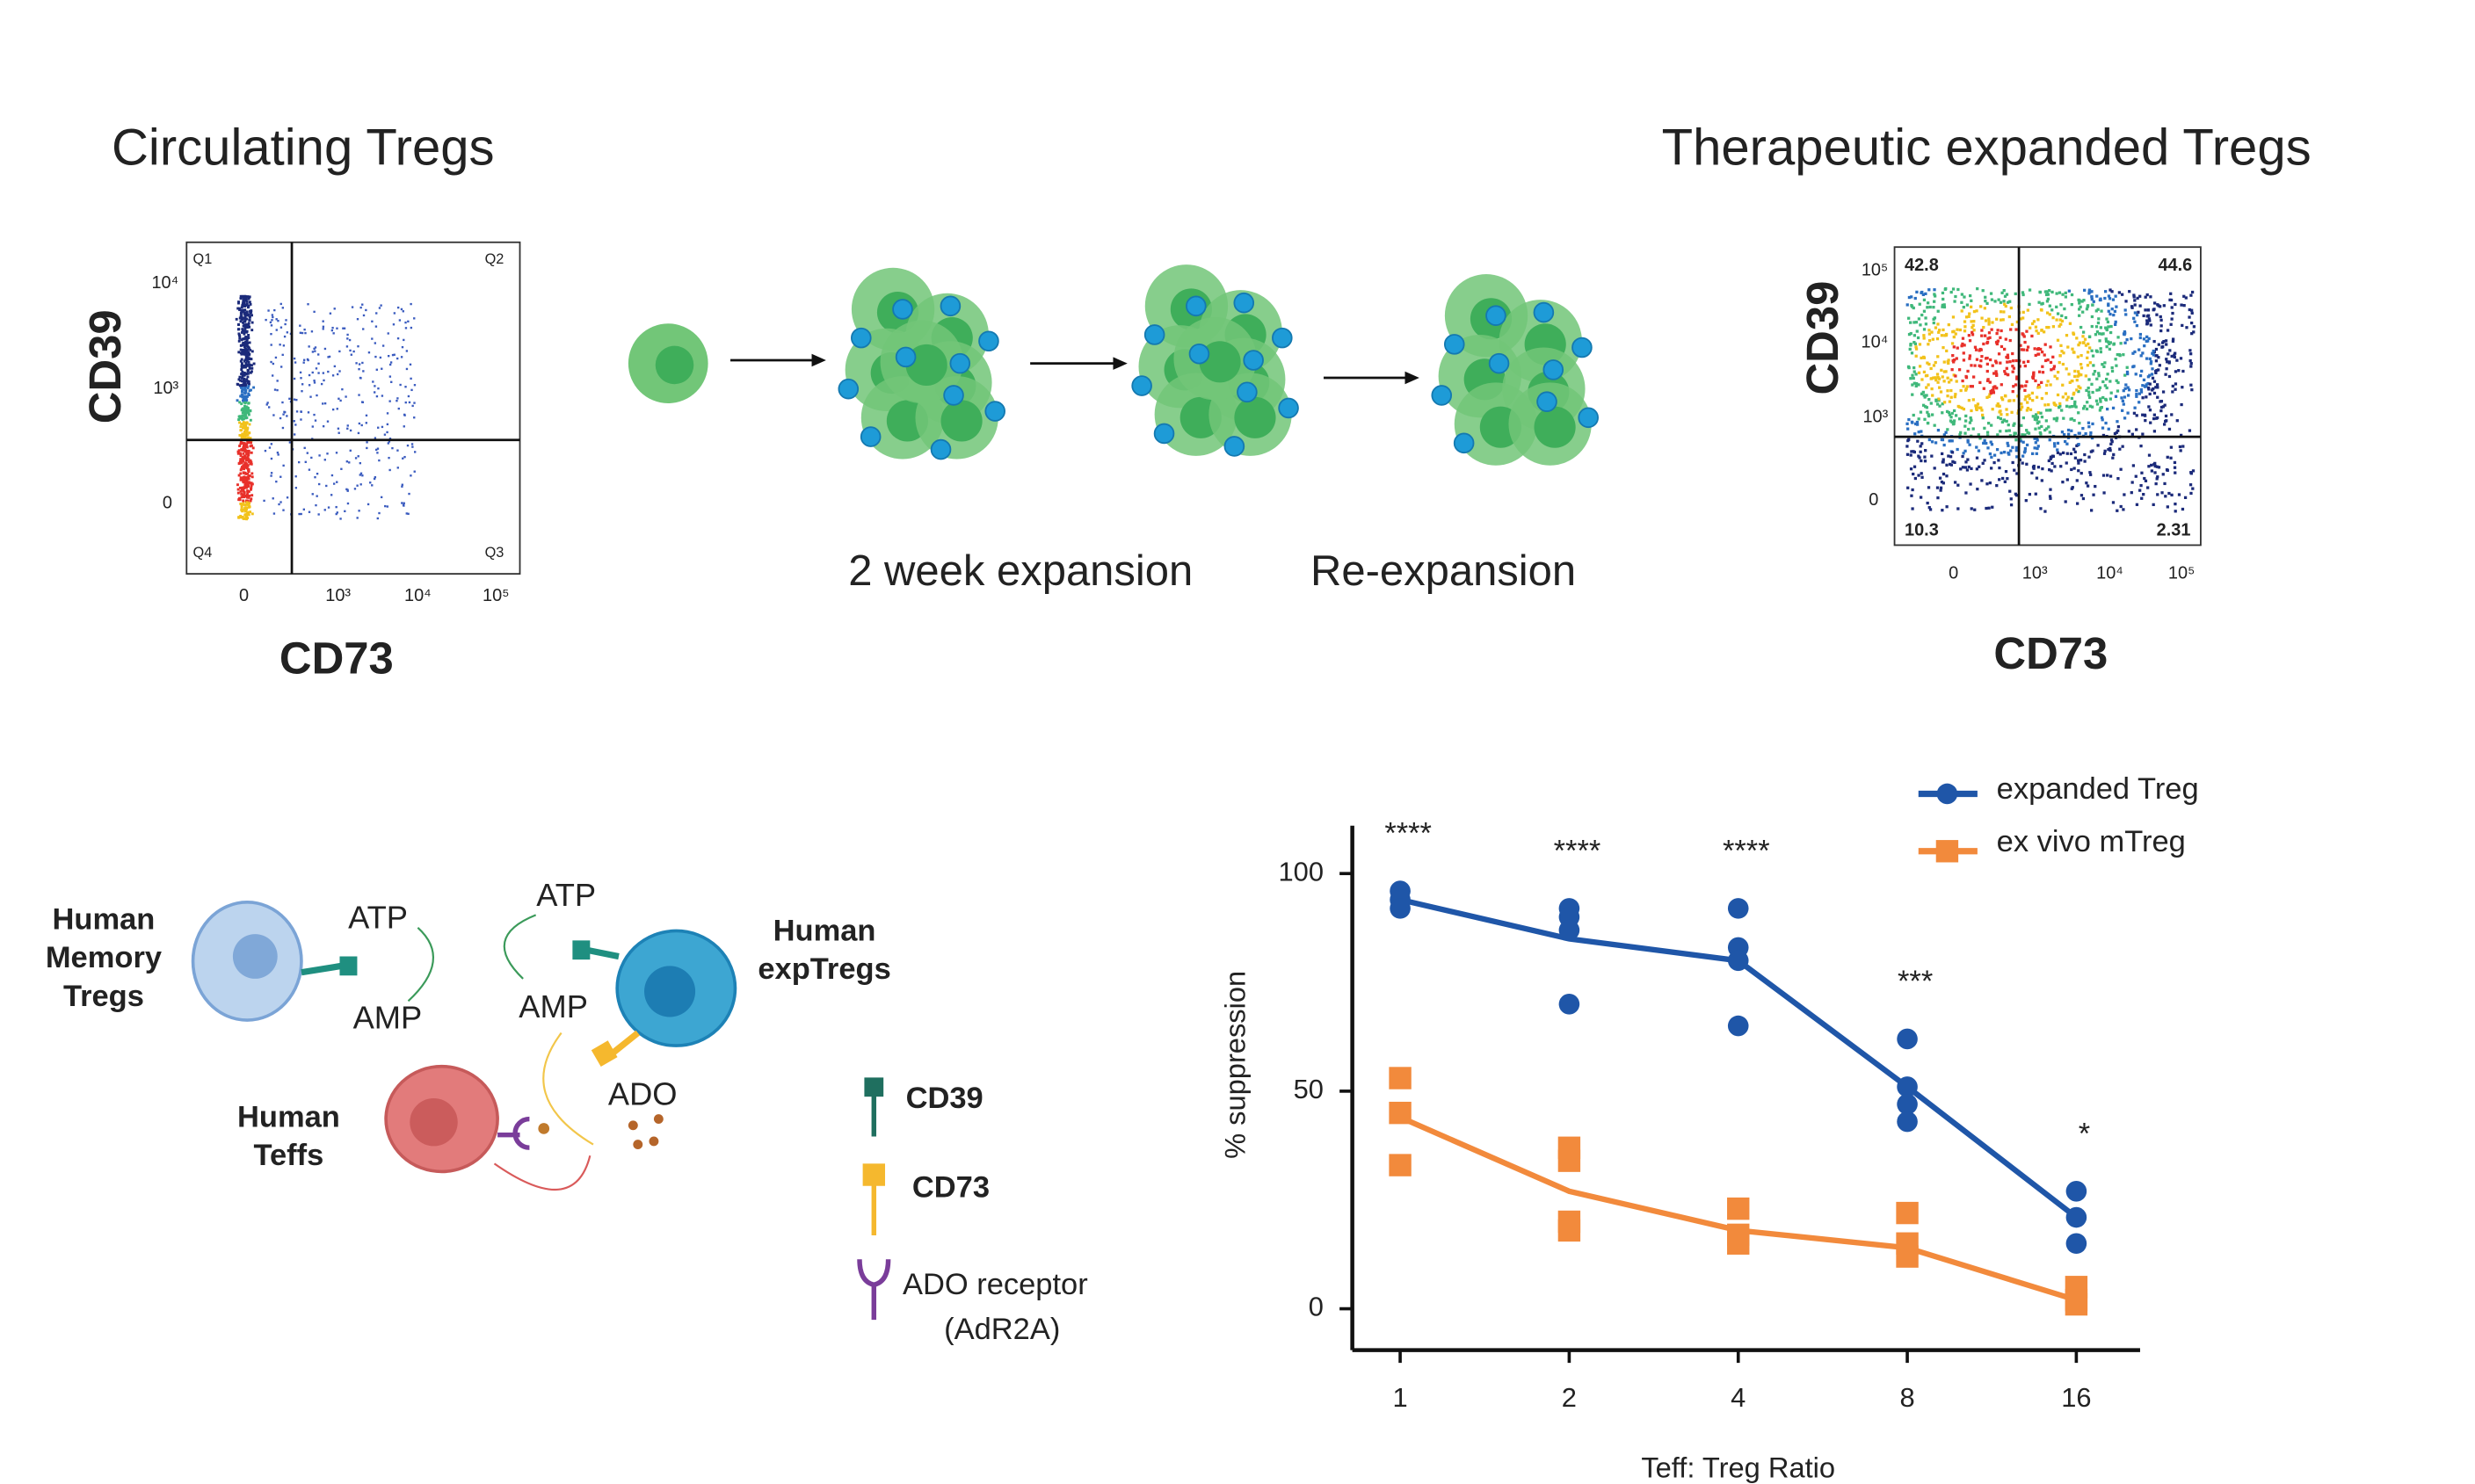  Describe the element at coordinates (1873, 500) in the screenshot. I see `y-tick-label: 0` at that location.